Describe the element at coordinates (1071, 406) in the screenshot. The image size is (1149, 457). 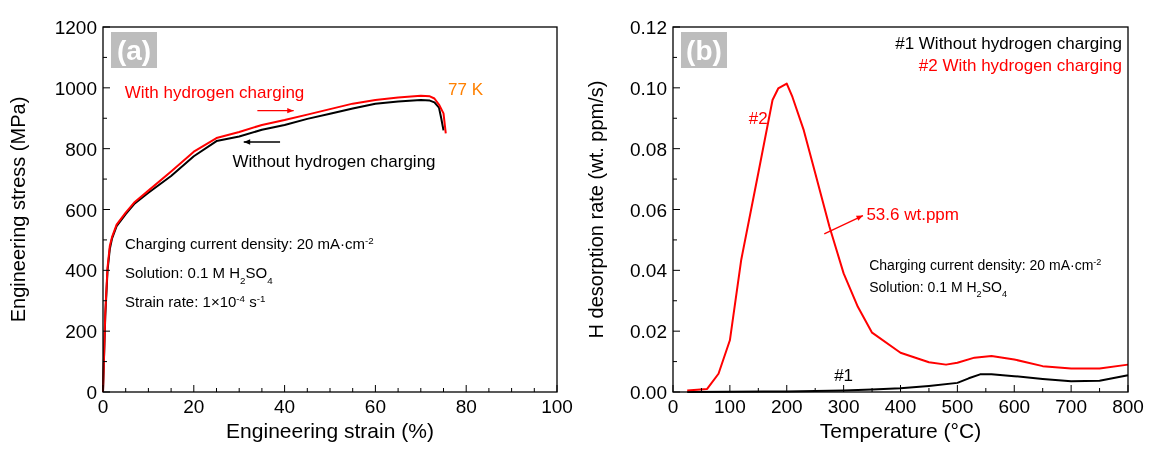
I see `x-tick-label: 700` at that location.